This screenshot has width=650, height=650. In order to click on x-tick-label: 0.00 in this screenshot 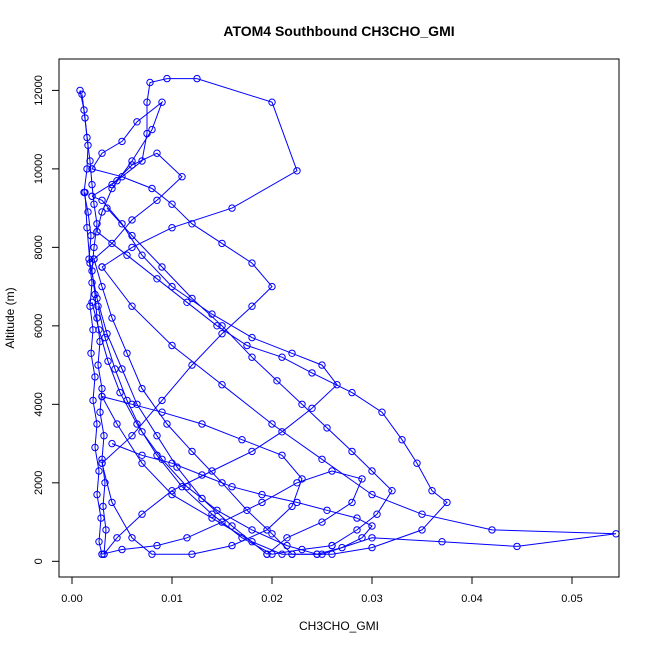, I will do `click(71, 599)`.